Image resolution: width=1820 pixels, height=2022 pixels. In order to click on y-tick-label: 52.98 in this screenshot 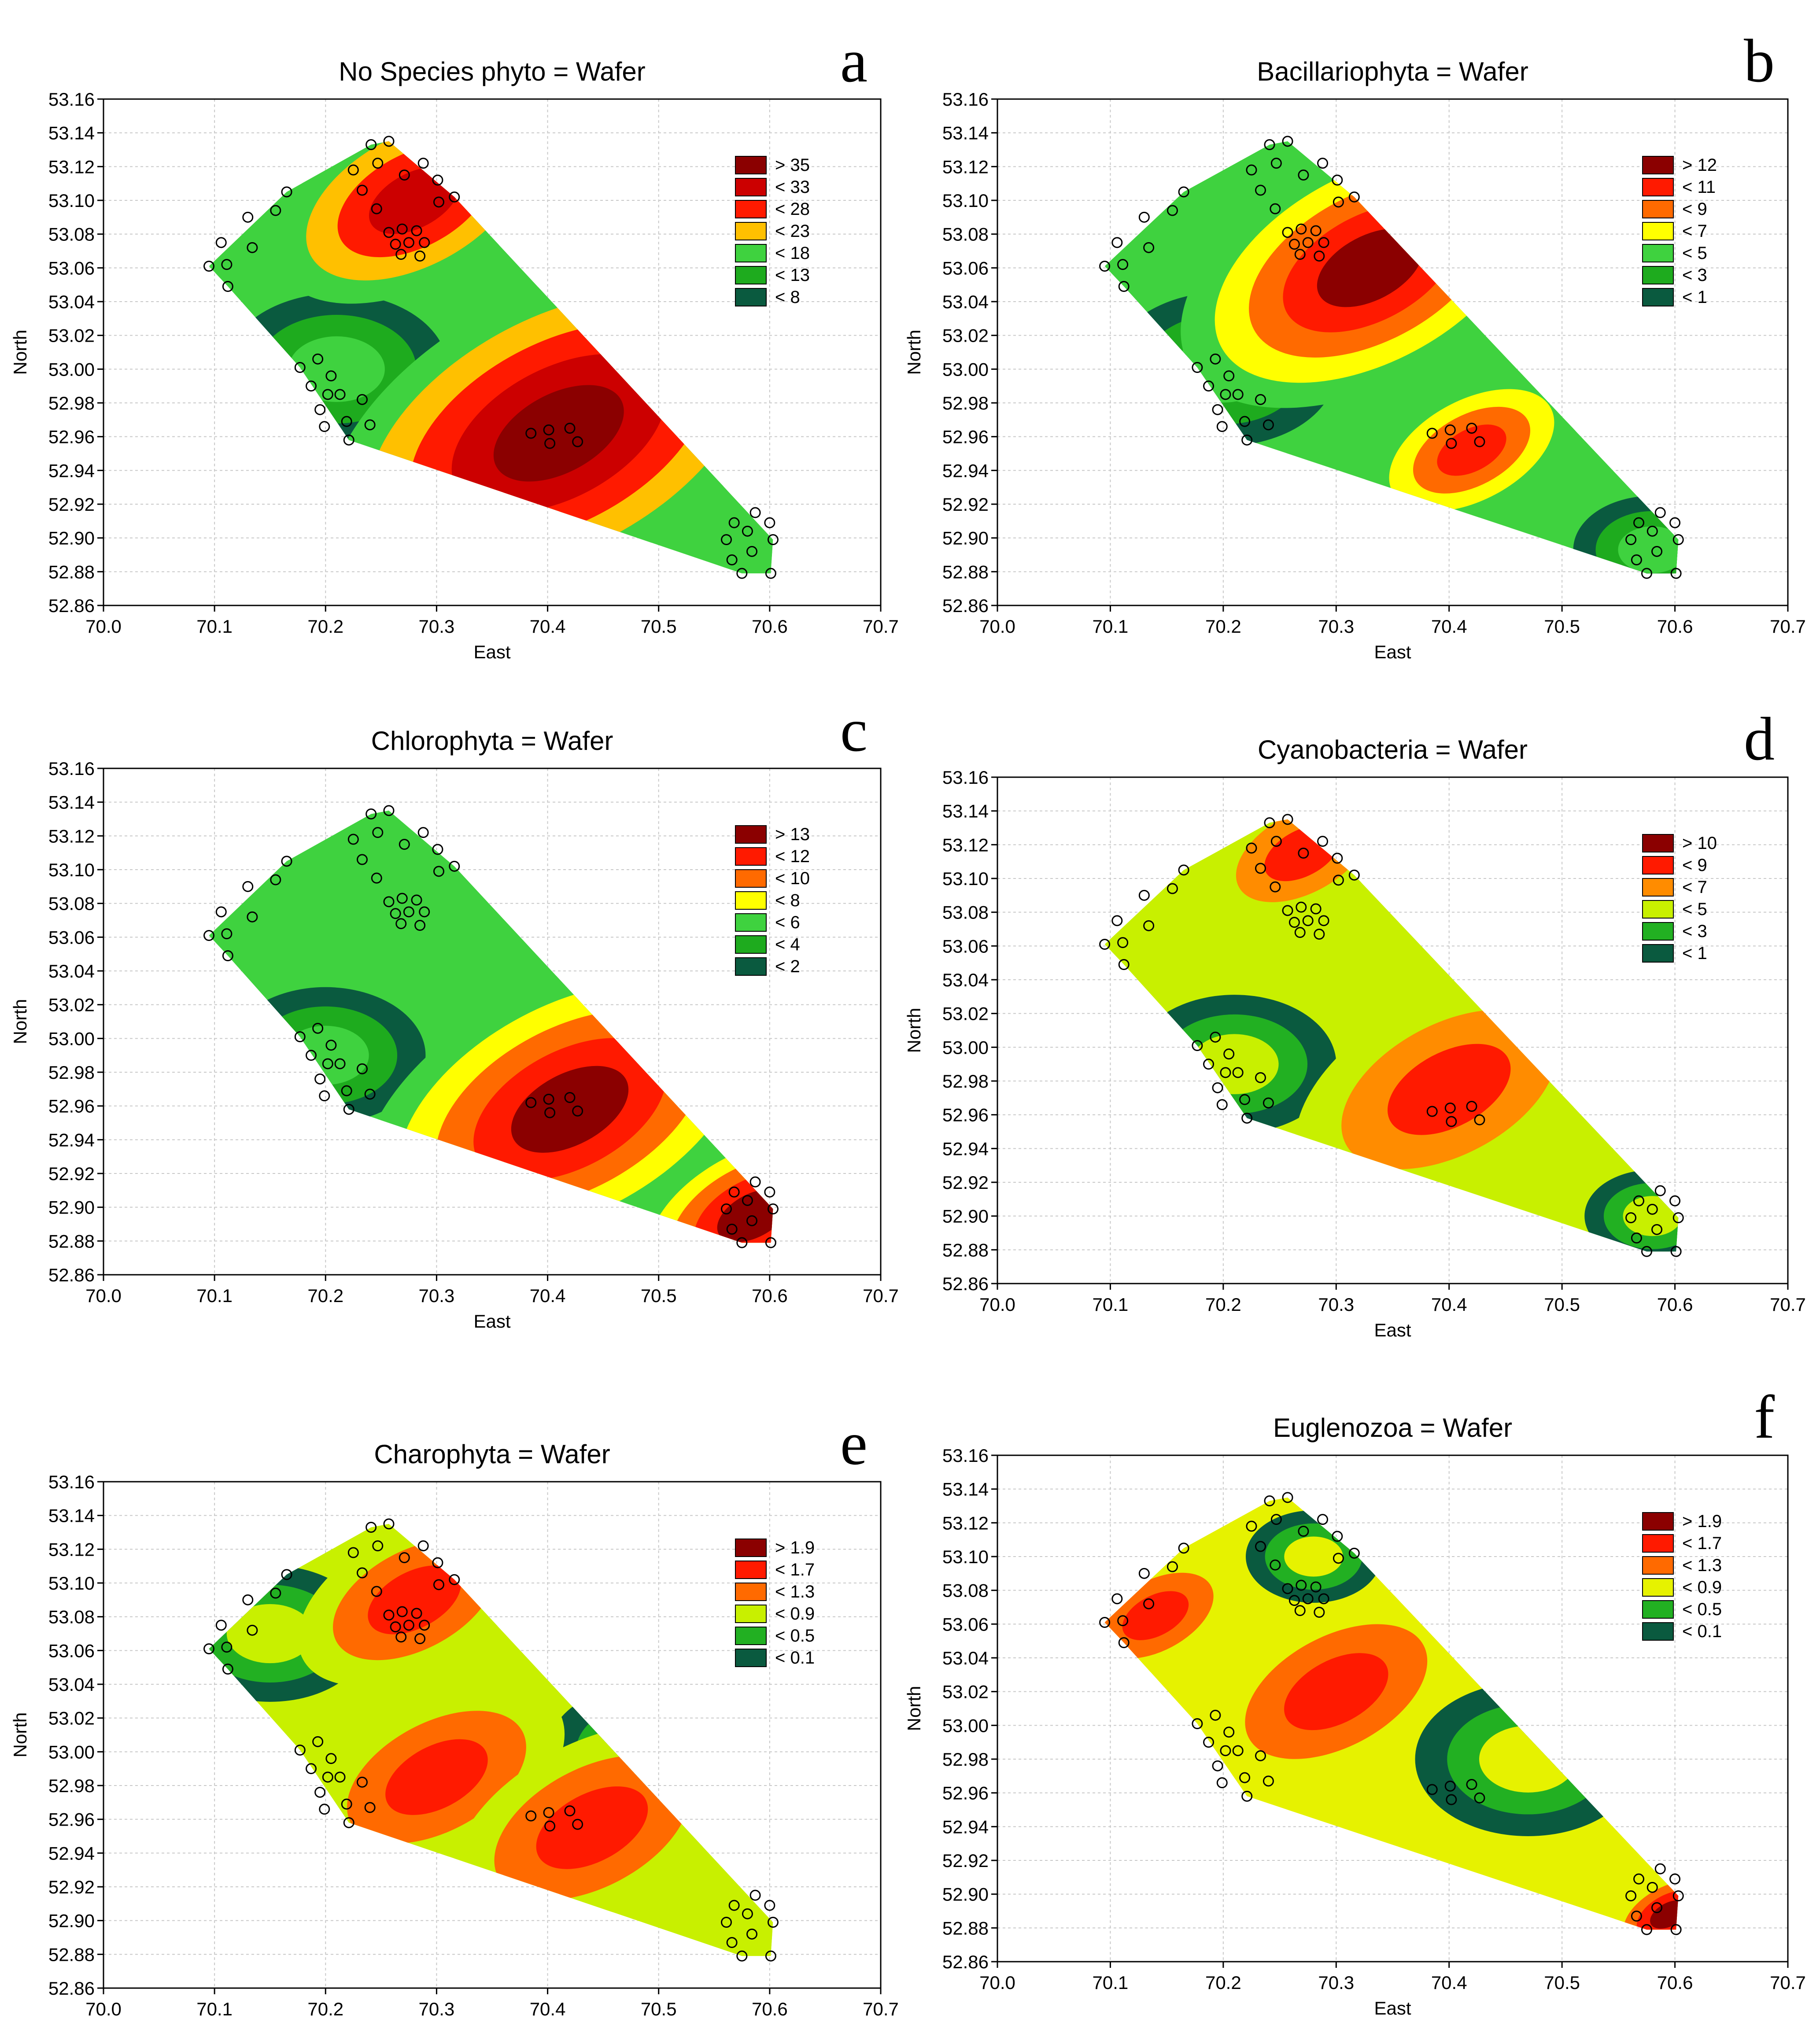, I will do `click(965, 1759)`.